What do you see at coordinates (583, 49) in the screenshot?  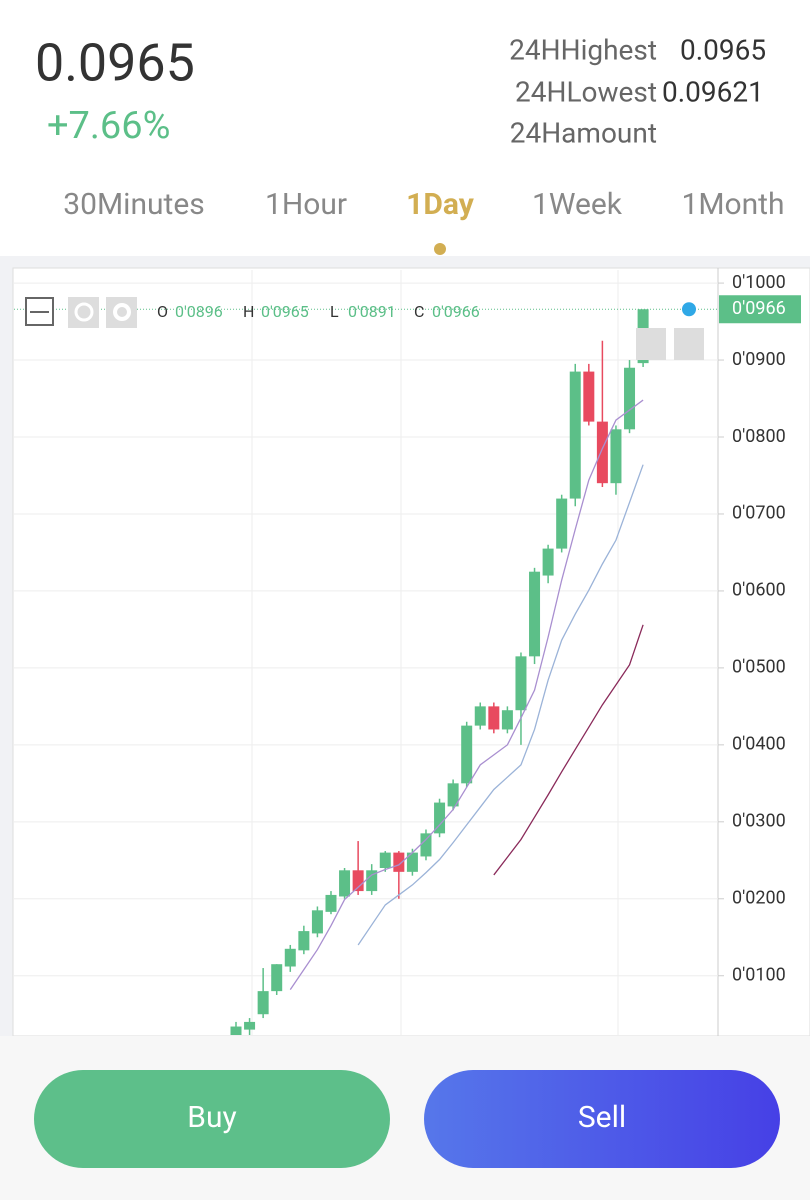 I see `stat-label: 24HHighest` at bounding box center [583, 49].